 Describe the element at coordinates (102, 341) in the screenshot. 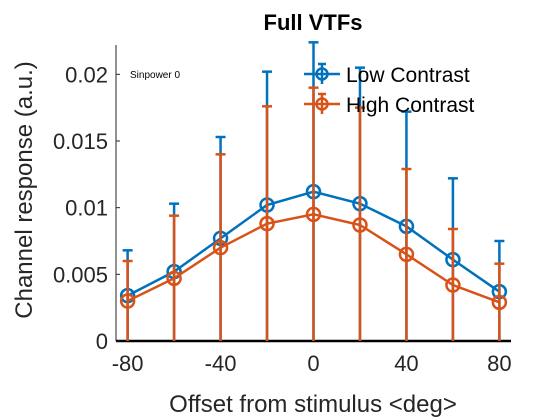

I see `y-tick-label: 0` at that location.